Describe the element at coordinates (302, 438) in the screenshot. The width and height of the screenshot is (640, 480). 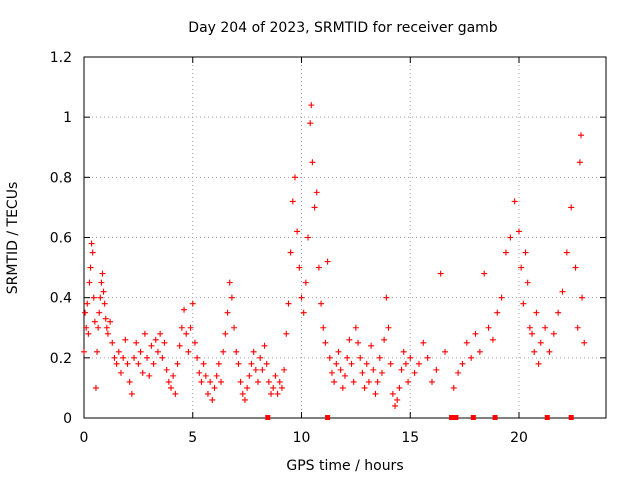
I see `x-tick-label: 10` at that location.